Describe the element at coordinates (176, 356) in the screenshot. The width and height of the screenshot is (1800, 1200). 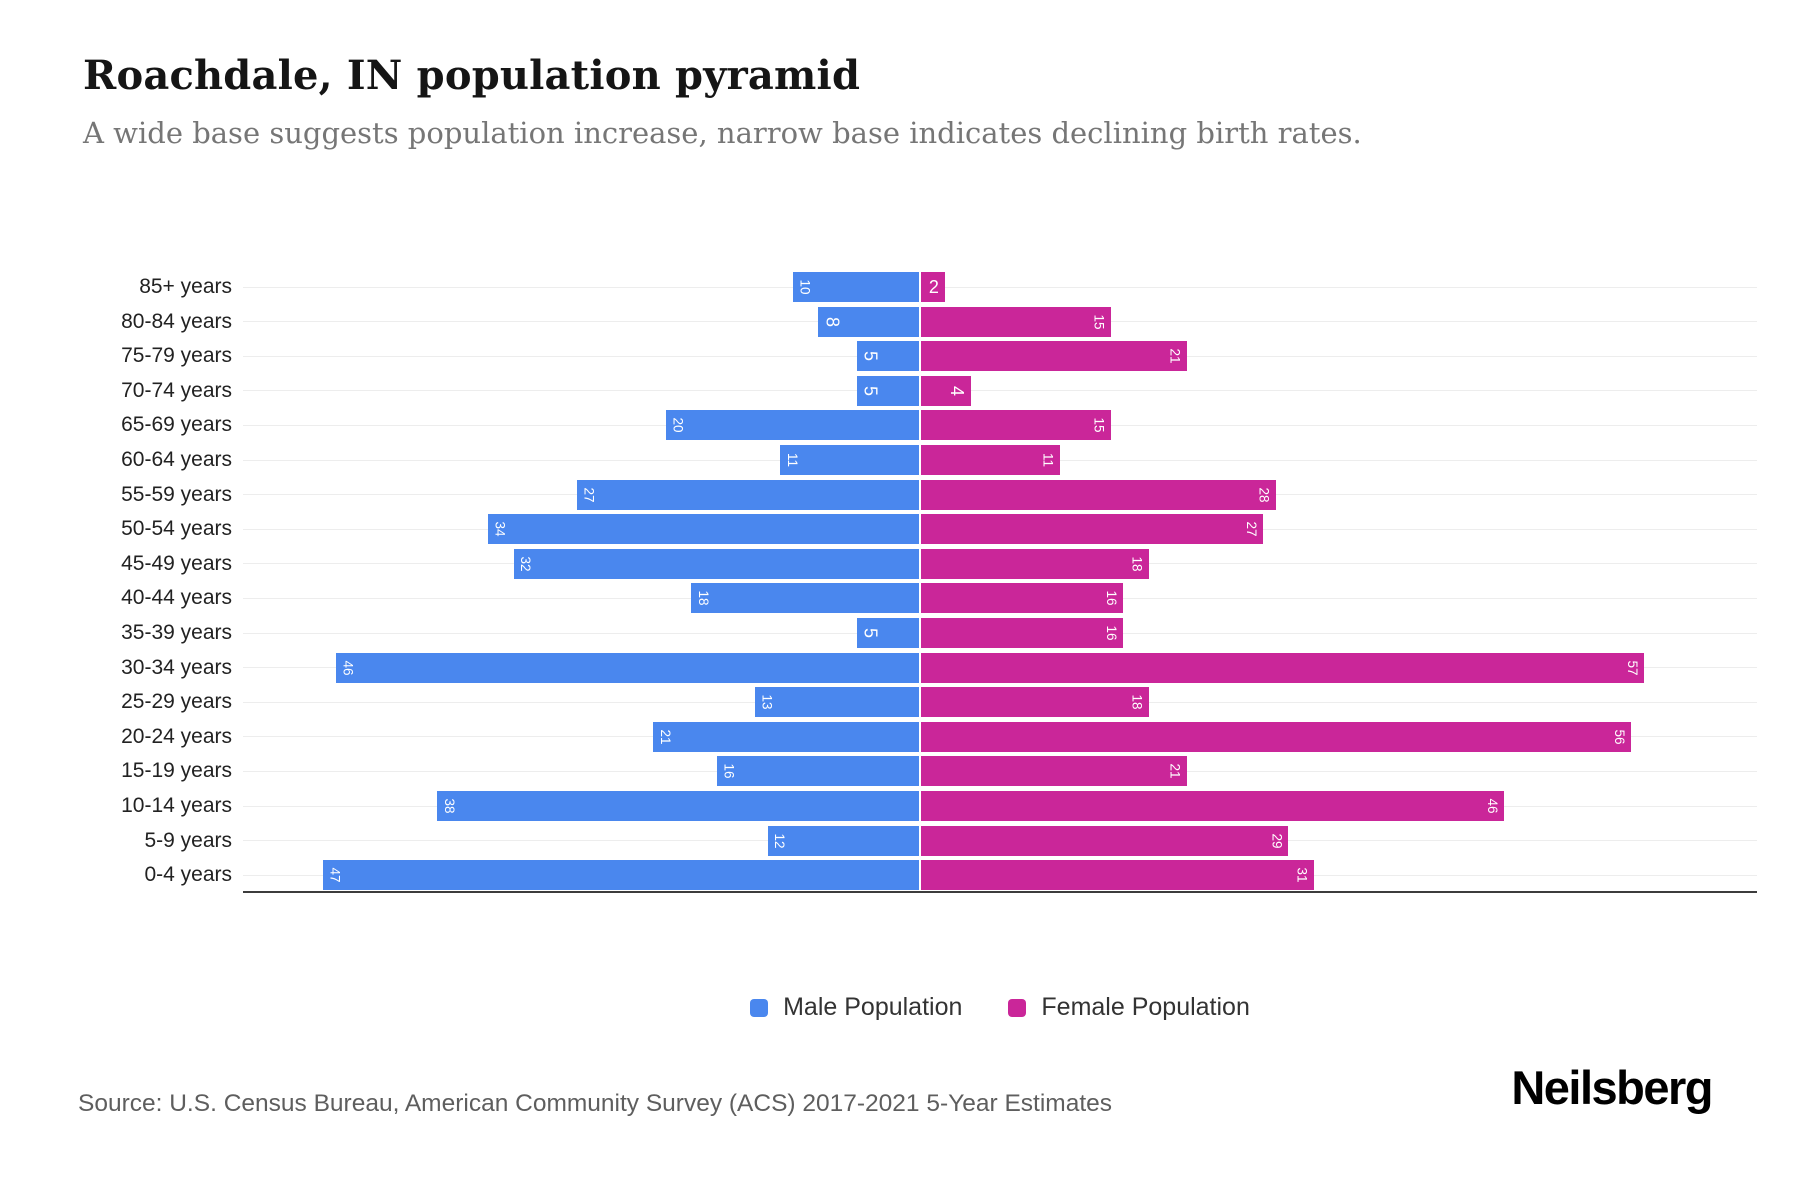
I see `age-label: 75-79 years` at that location.